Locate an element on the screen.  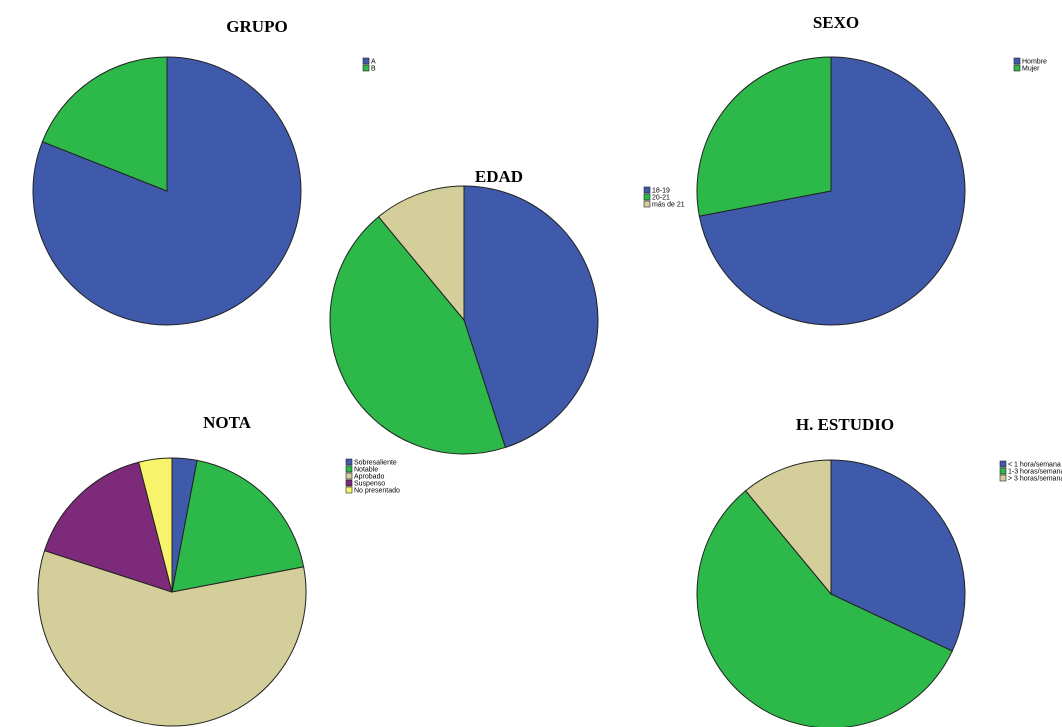
legend-label-h-estudio-1: 1-3 horas/semana is located at coordinates (1035, 472).